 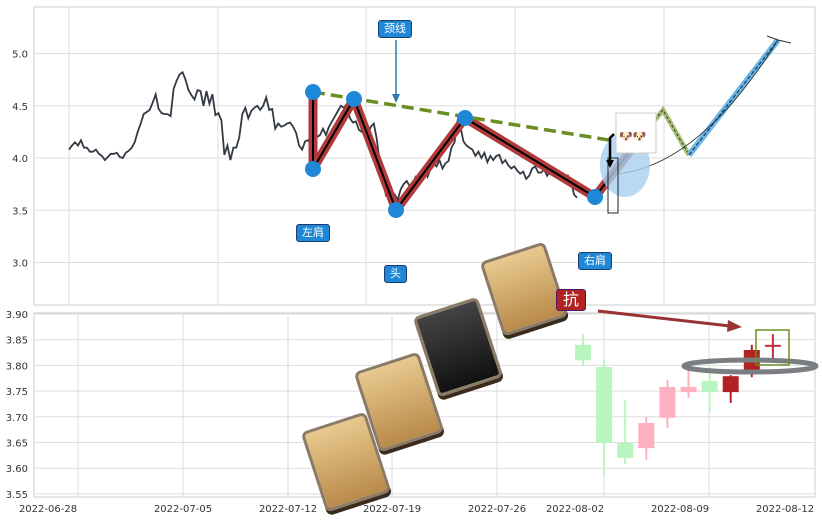 I want to click on sticker-glyph: 🐶🐶, so click(x=633, y=136).